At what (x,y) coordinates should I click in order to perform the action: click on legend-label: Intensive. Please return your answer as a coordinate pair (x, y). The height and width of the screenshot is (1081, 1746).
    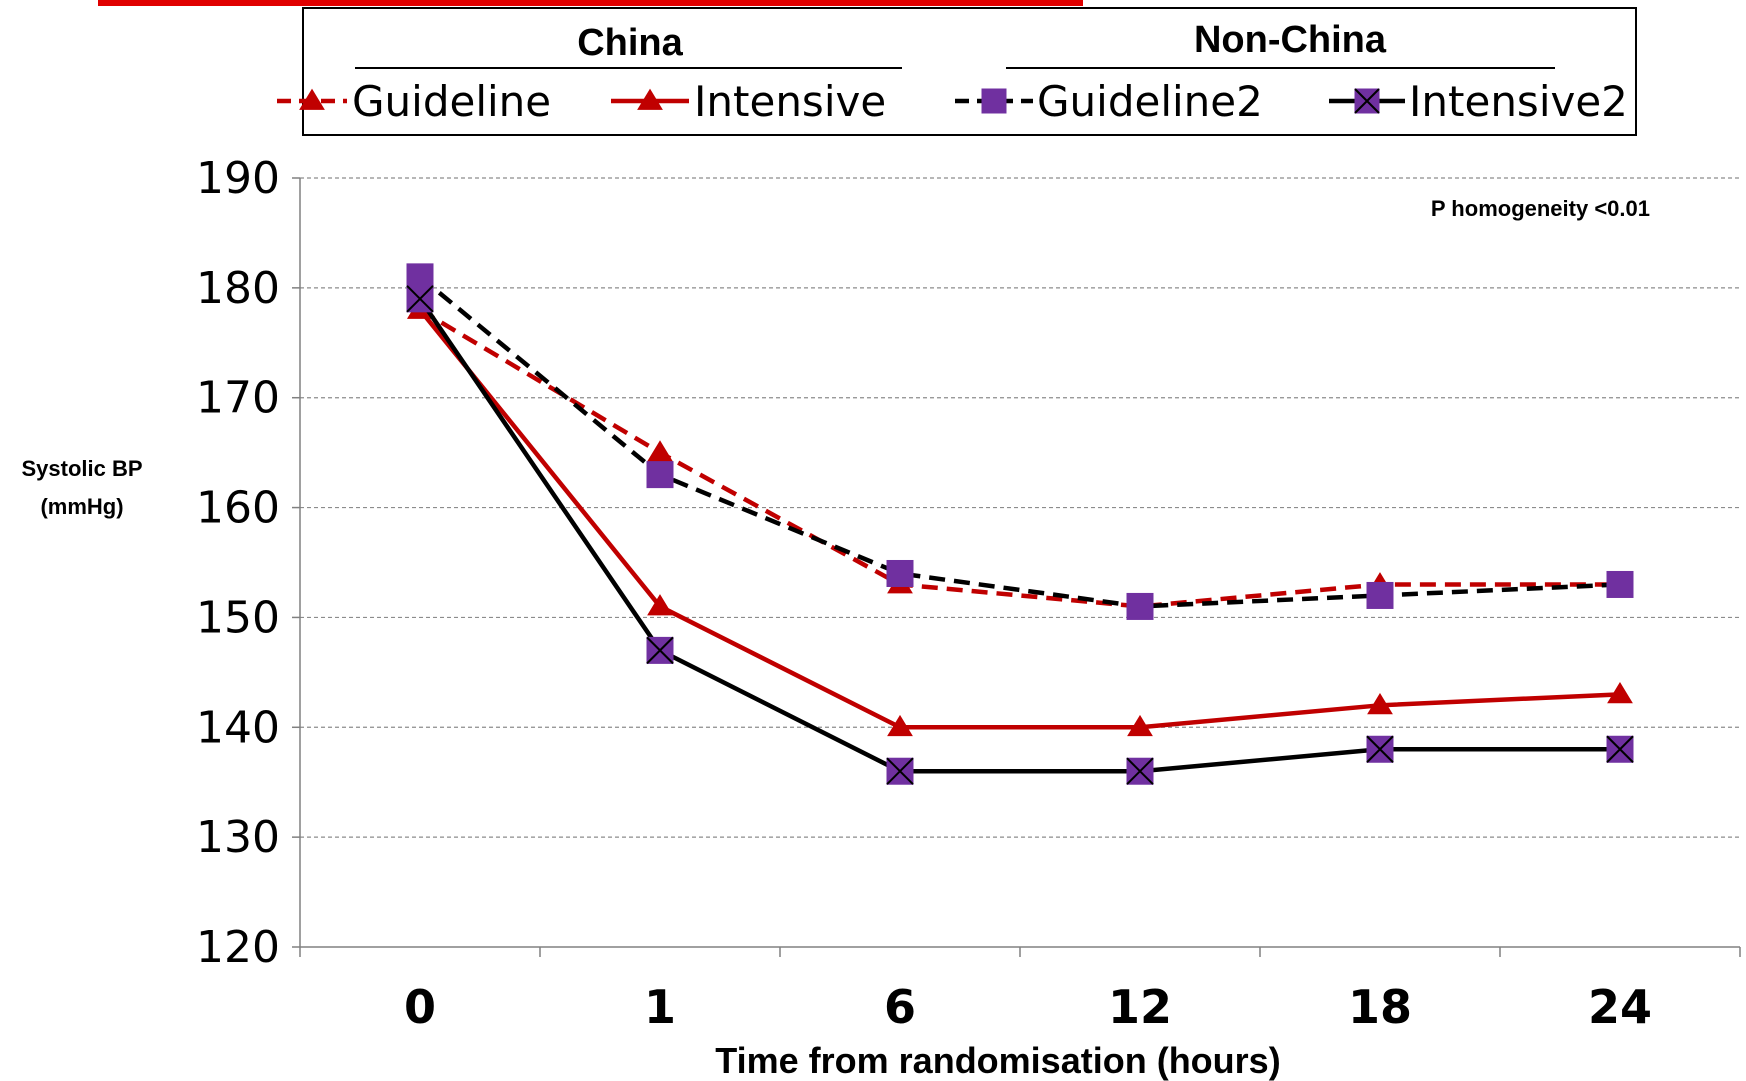
    Looking at the image, I should click on (790, 101).